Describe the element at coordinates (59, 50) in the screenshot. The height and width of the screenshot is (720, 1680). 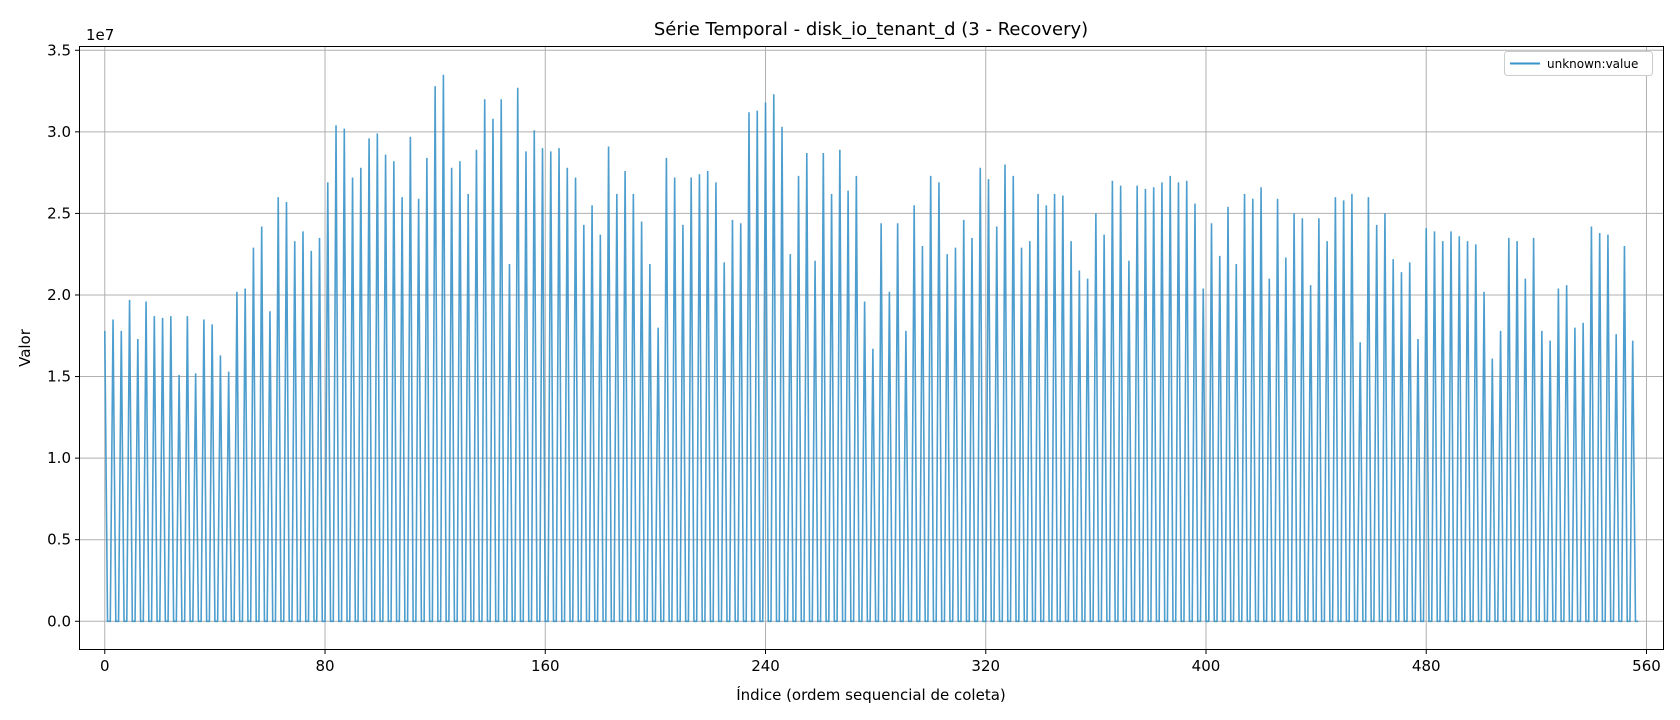
I see `y-tick-label: 3.5` at that location.